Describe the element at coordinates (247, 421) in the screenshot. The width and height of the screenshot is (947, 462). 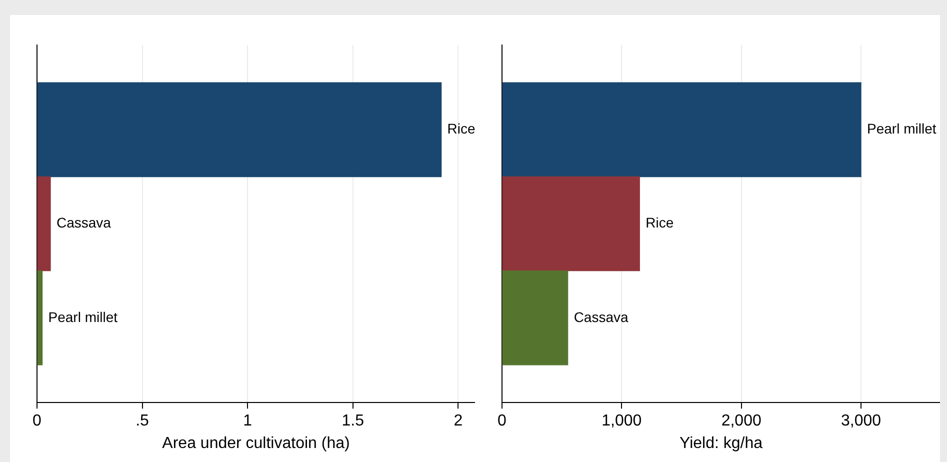
I see `x-tick-label: 1` at that location.